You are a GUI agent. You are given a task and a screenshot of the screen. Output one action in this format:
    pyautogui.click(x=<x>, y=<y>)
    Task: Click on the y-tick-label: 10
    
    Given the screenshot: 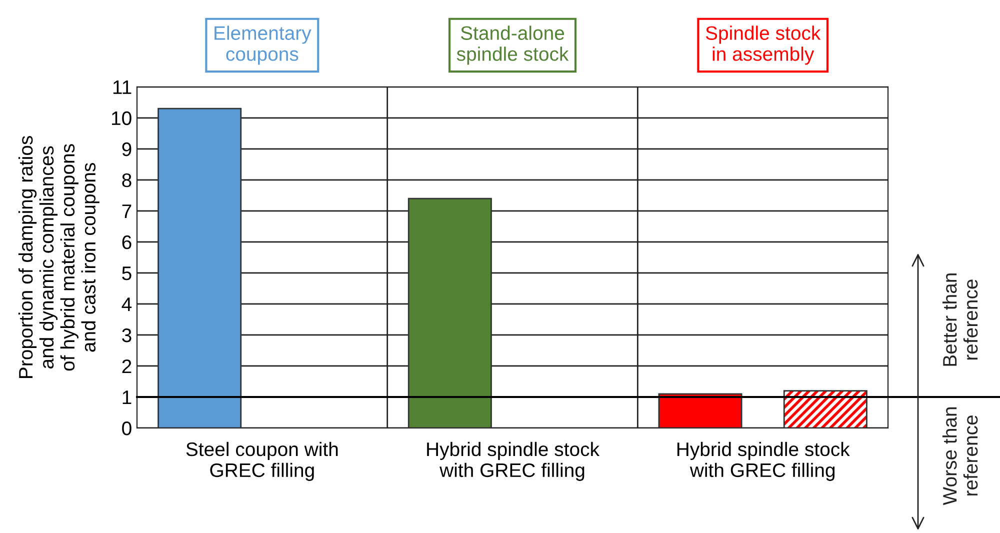 What is the action you would take?
    pyautogui.click(x=122, y=118)
    